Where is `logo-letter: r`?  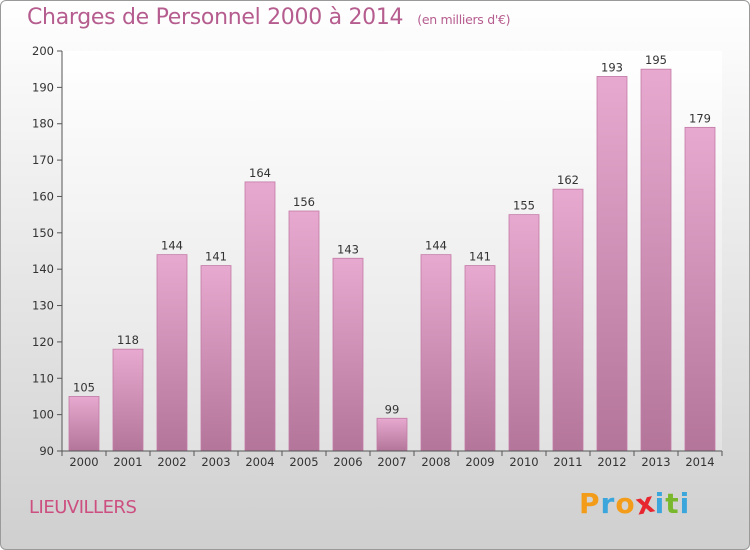 logo-letter: r is located at coordinates (608, 503).